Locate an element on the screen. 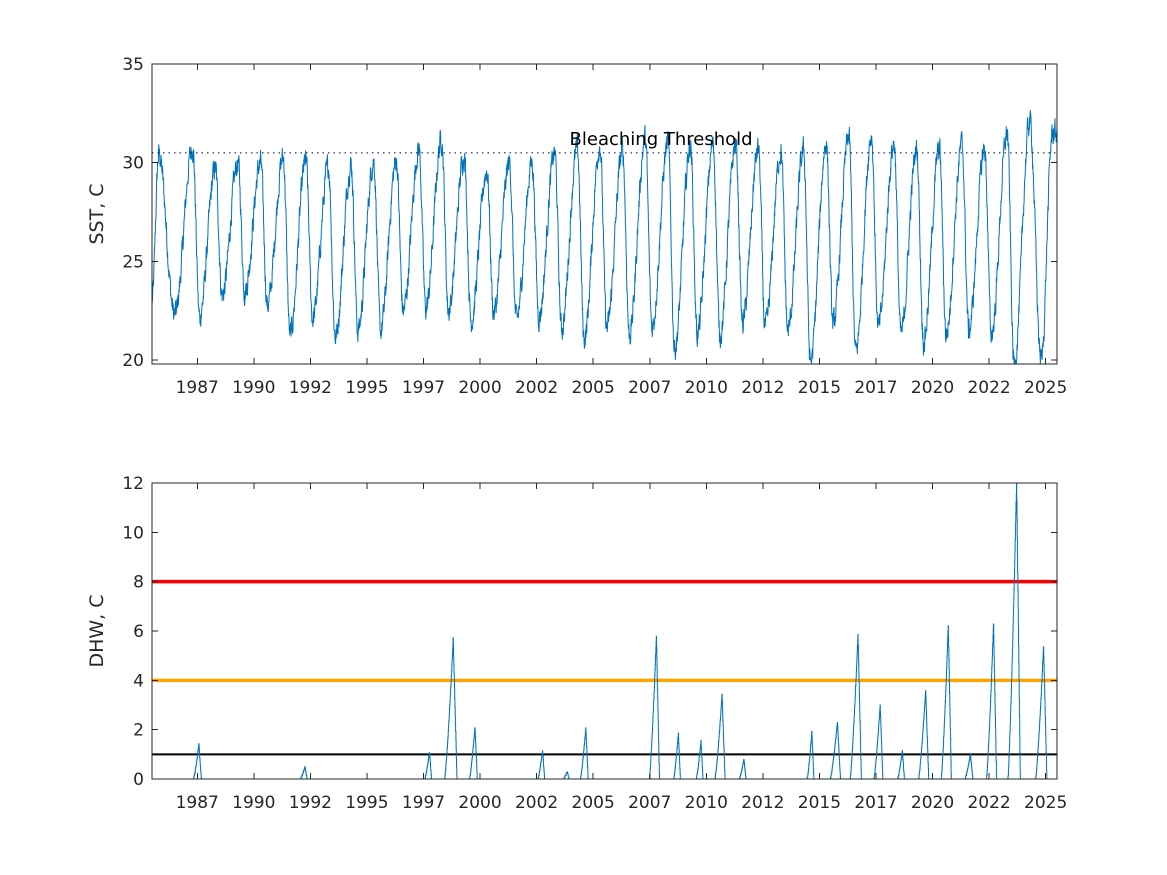  y-tick-label: 10 is located at coordinates (133, 533).